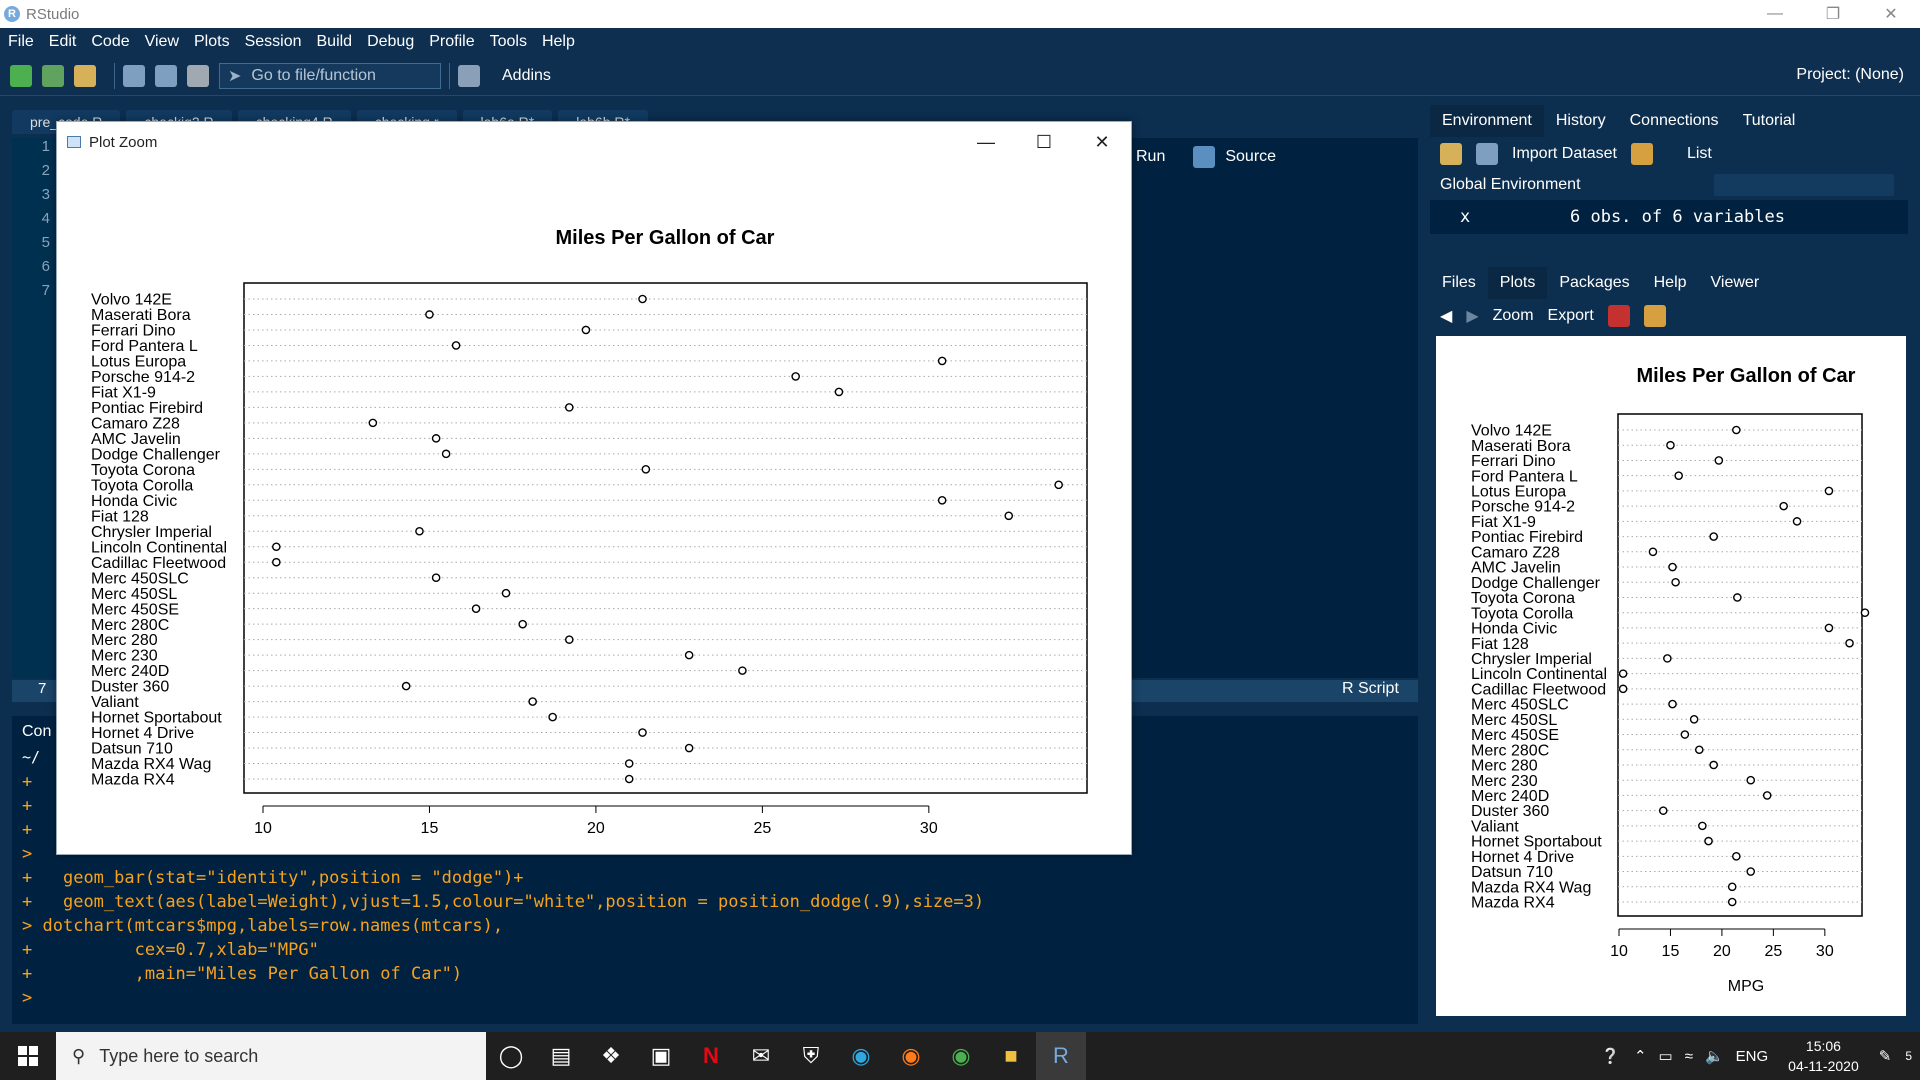 This screenshot has height=1080, width=1920. I want to click on global-environment-selector: Global Environment, so click(1510, 184).